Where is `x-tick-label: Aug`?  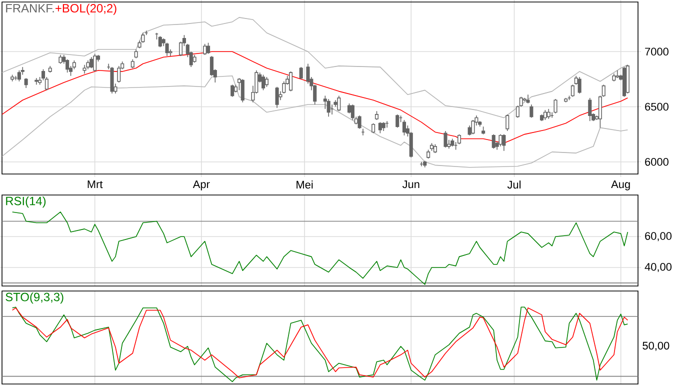
x-tick-label: Aug is located at coordinates (620, 185).